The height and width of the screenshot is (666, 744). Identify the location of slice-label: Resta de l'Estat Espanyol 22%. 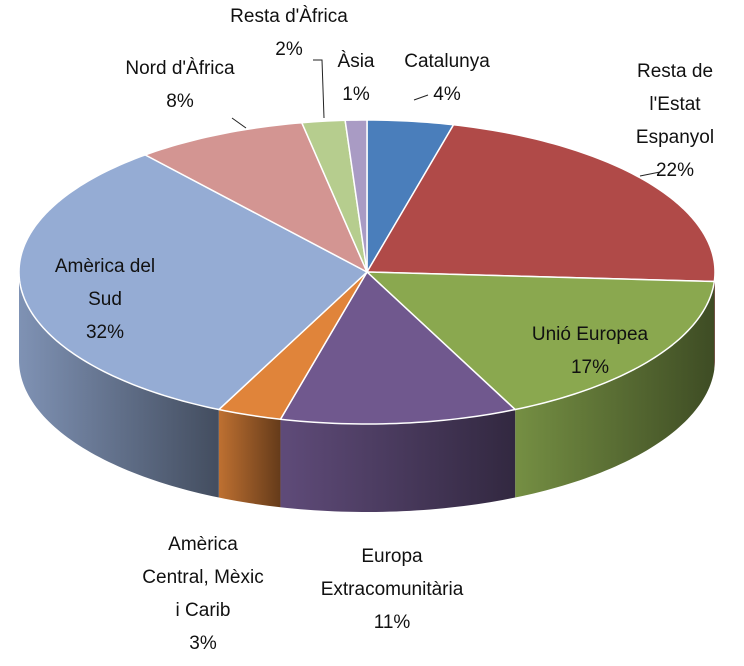
(675, 121).